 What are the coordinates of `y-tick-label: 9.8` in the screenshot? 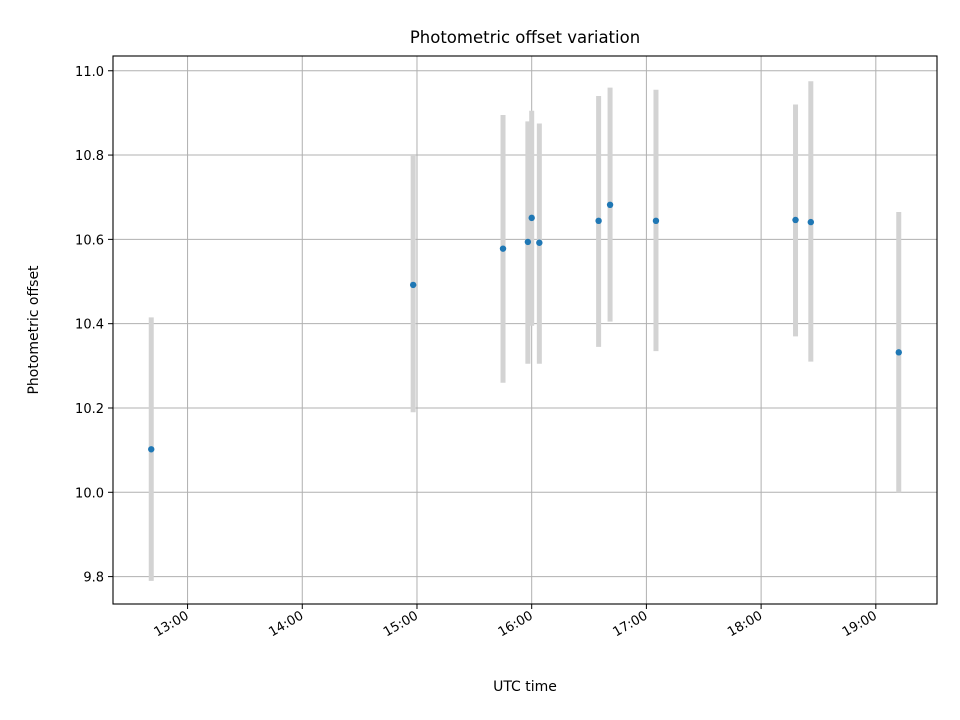 It's located at (93, 578).